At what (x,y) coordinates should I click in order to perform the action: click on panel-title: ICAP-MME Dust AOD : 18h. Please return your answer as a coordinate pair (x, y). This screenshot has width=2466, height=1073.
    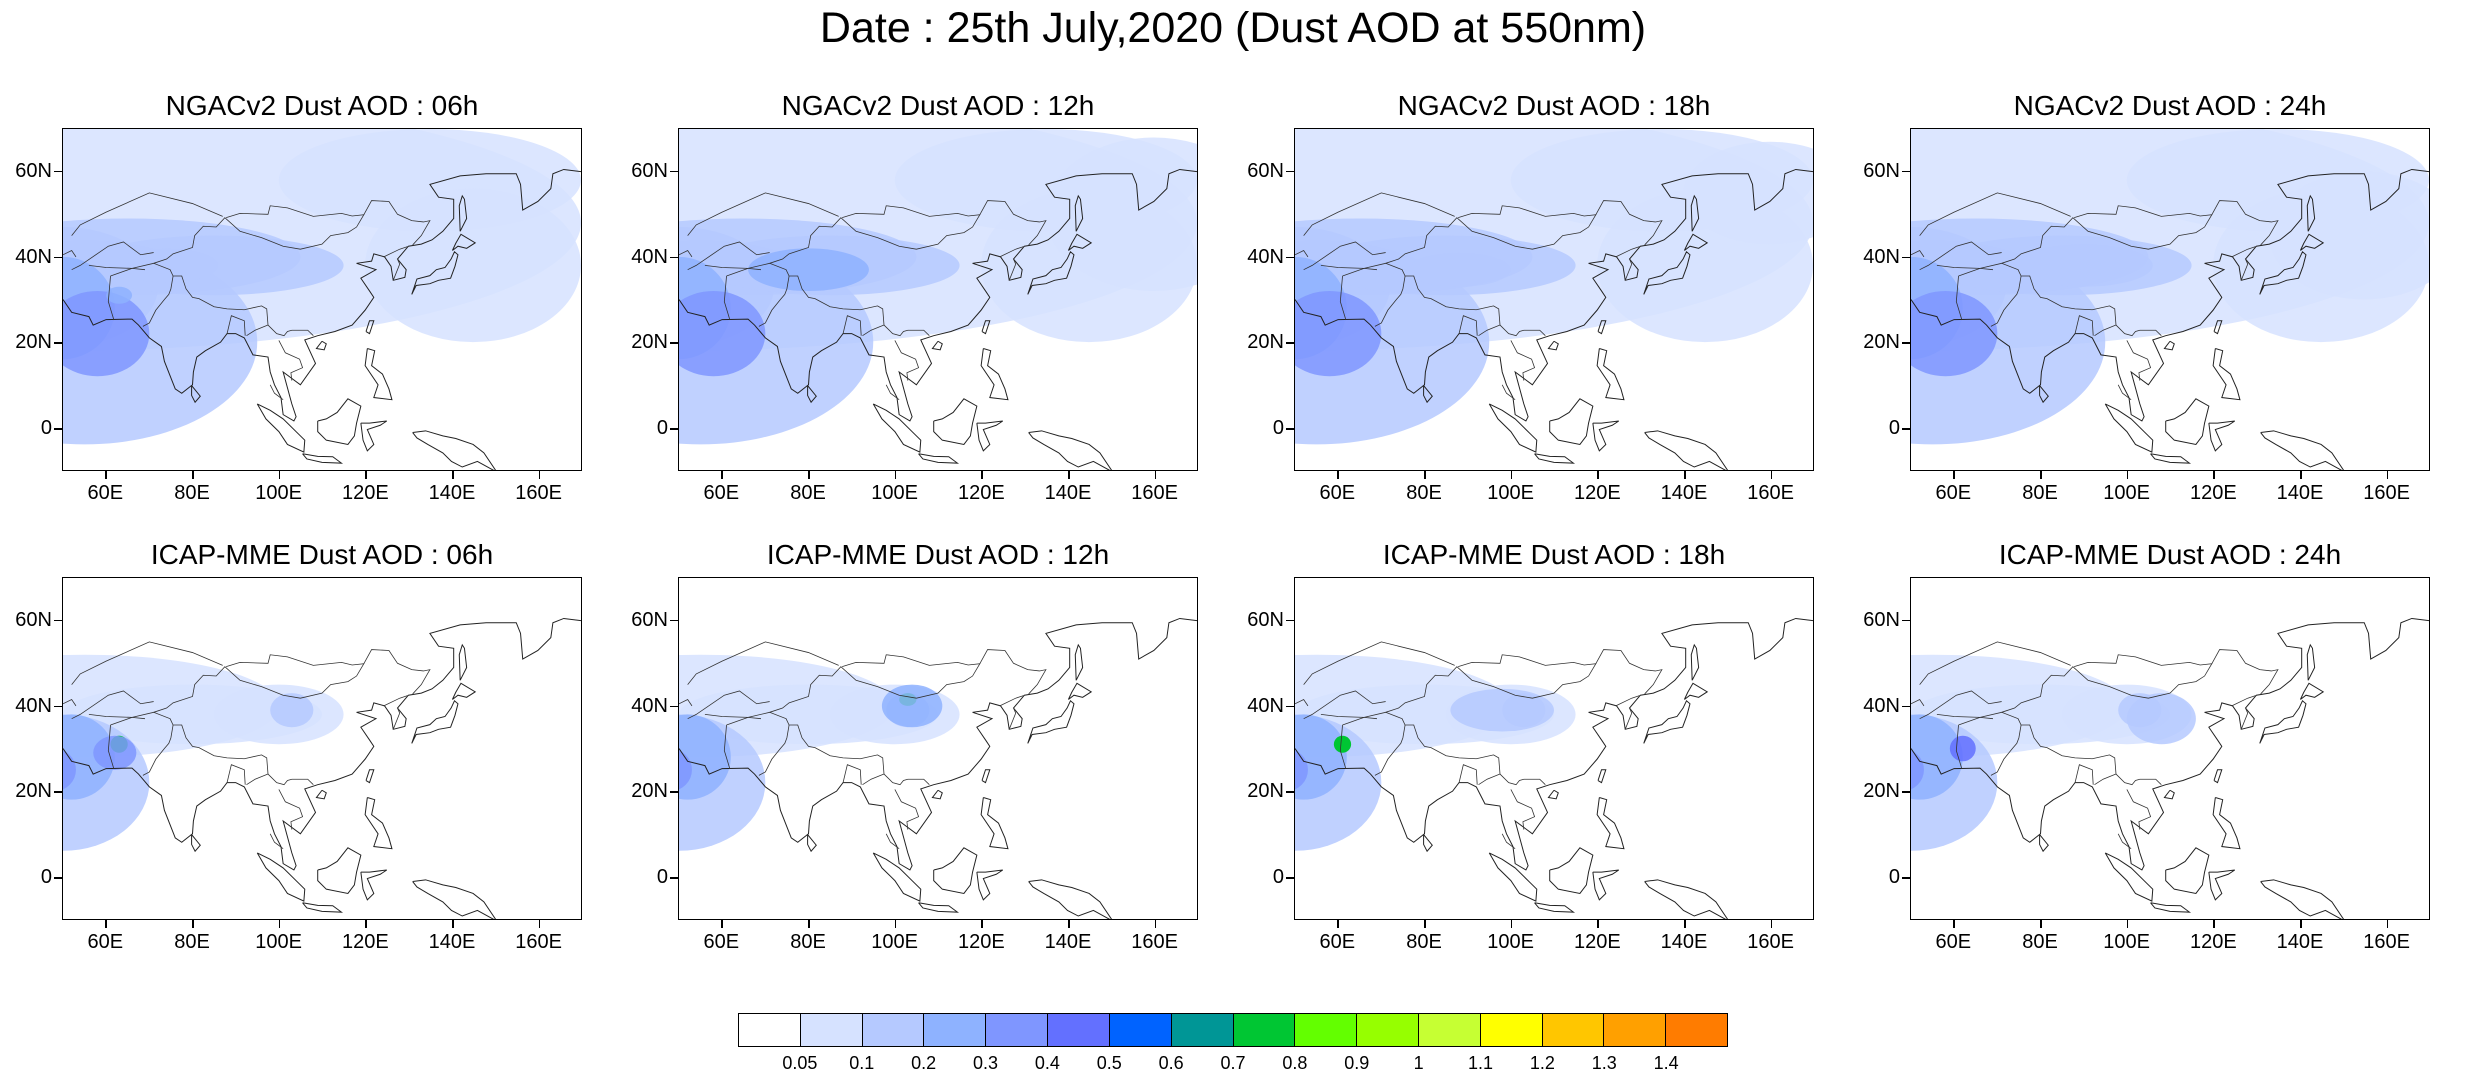
    Looking at the image, I should click on (1554, 554).